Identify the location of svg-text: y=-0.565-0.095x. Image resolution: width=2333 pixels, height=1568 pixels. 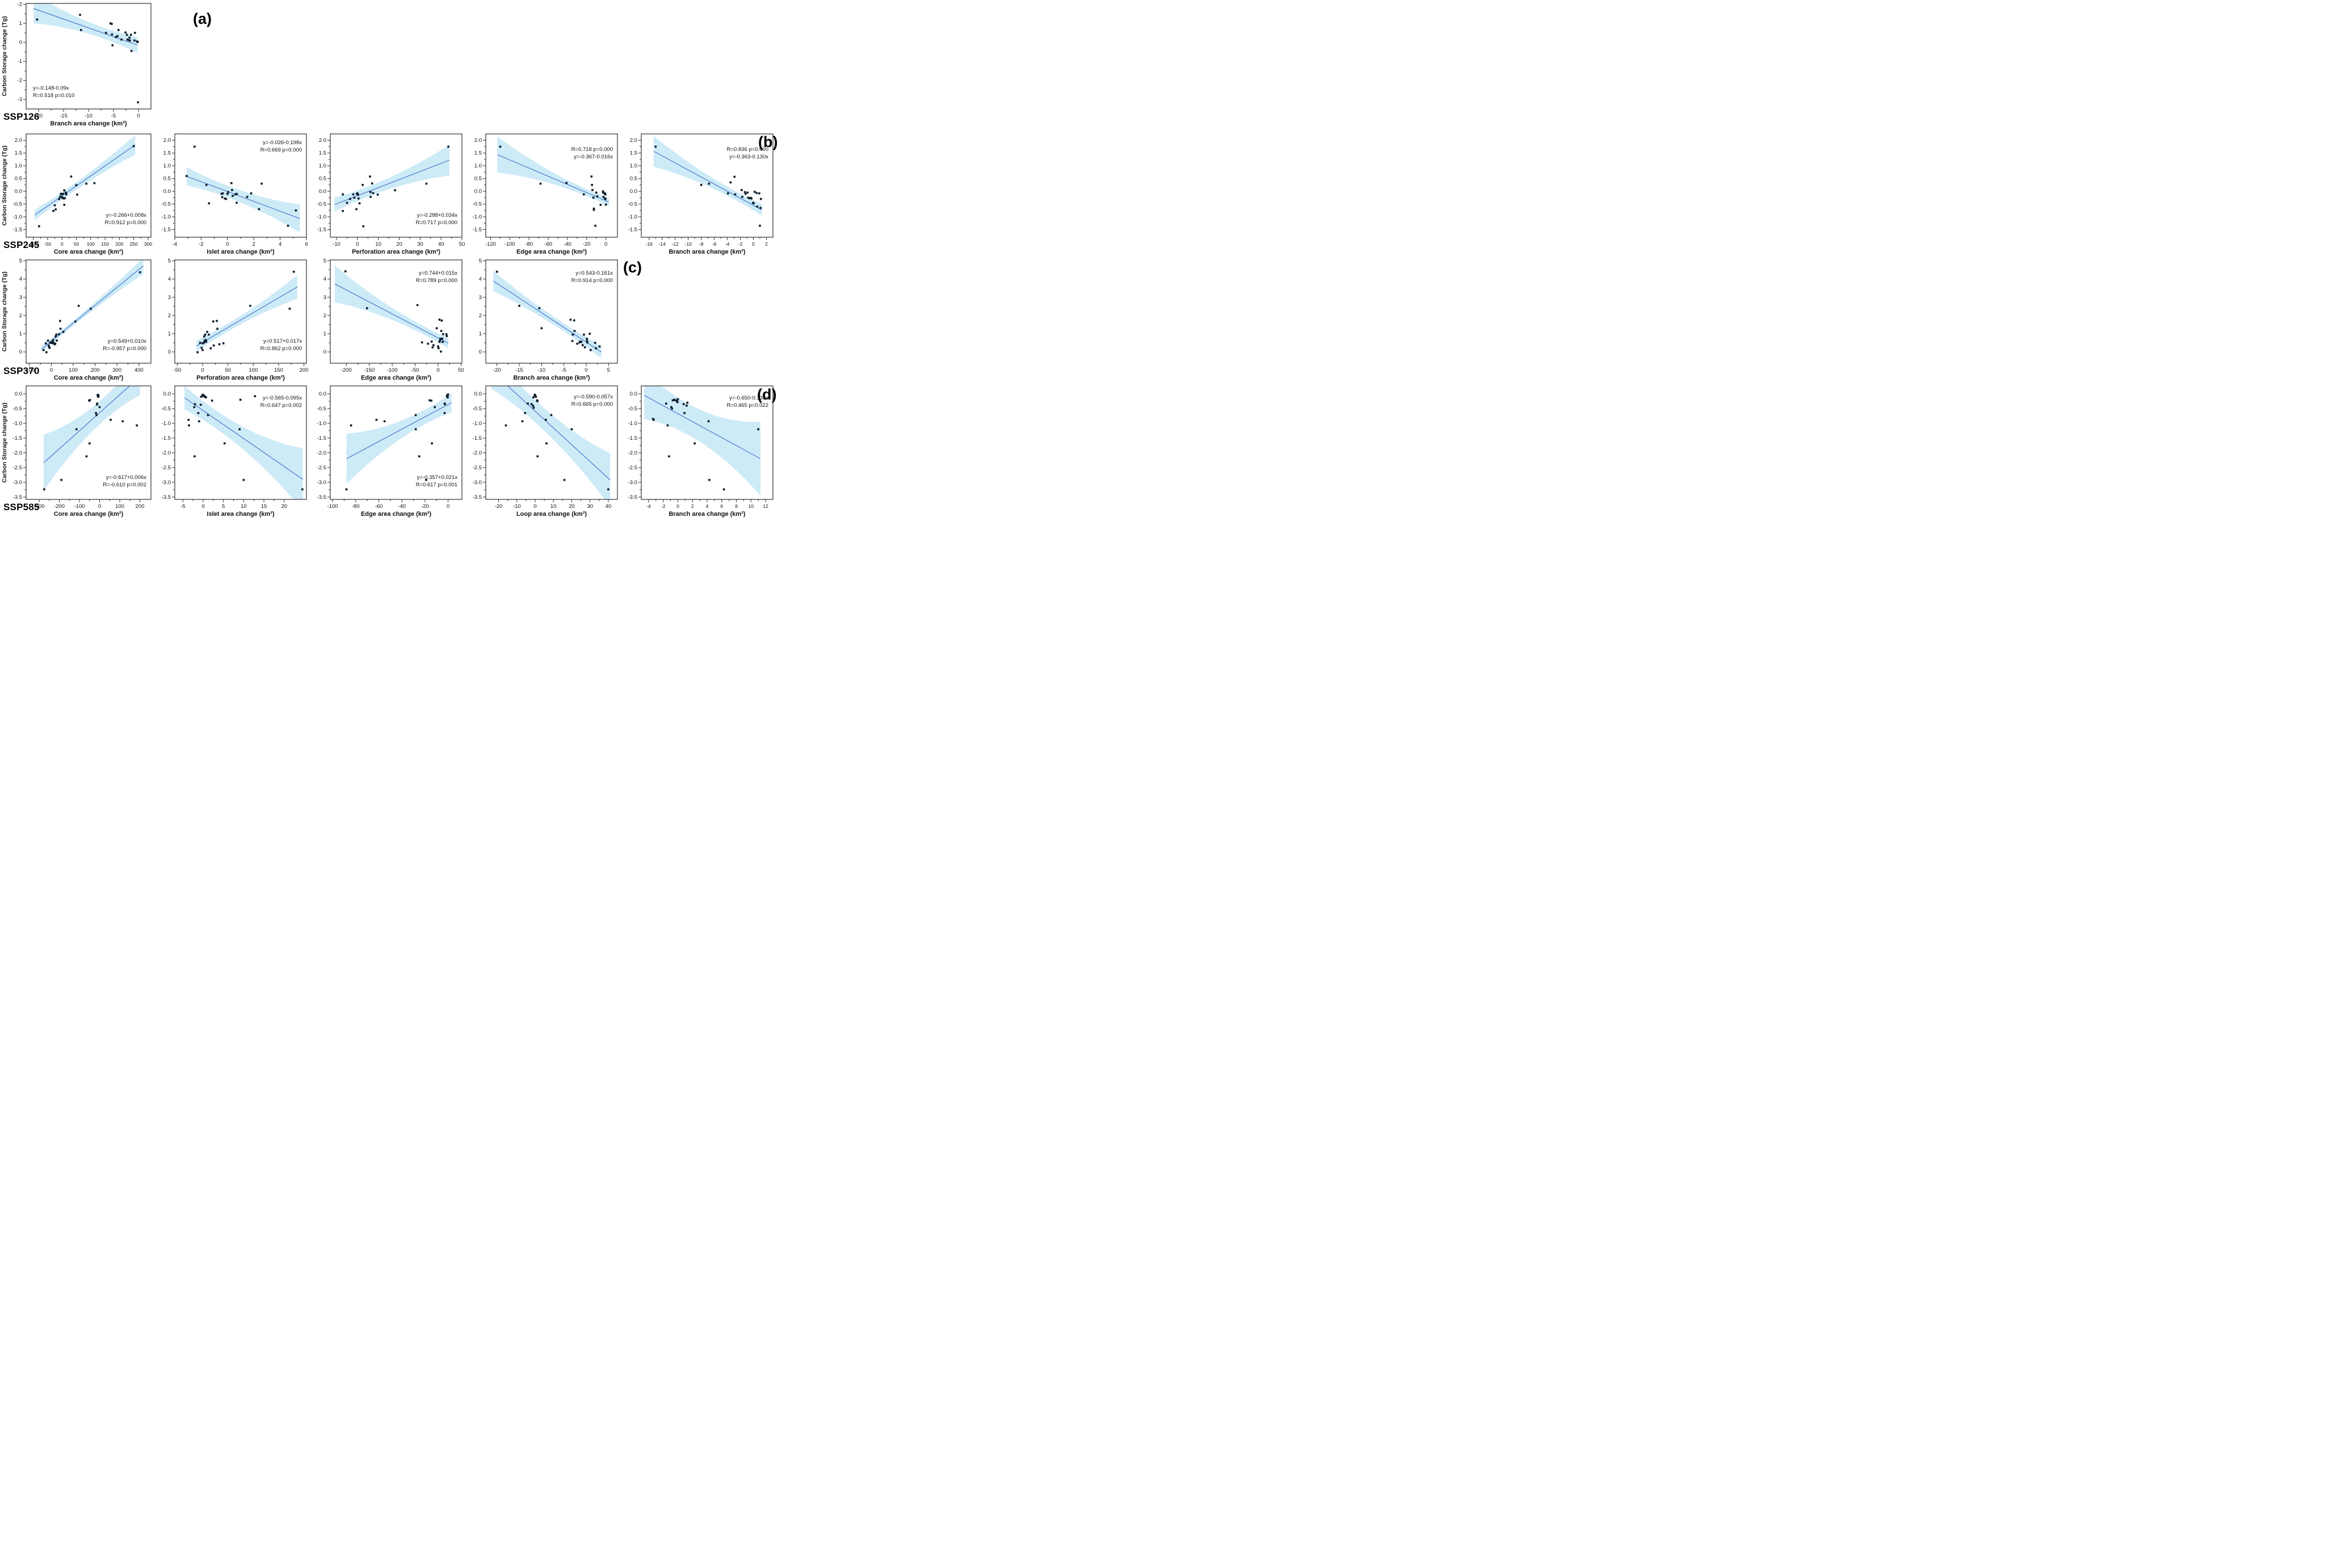
(282, 398).